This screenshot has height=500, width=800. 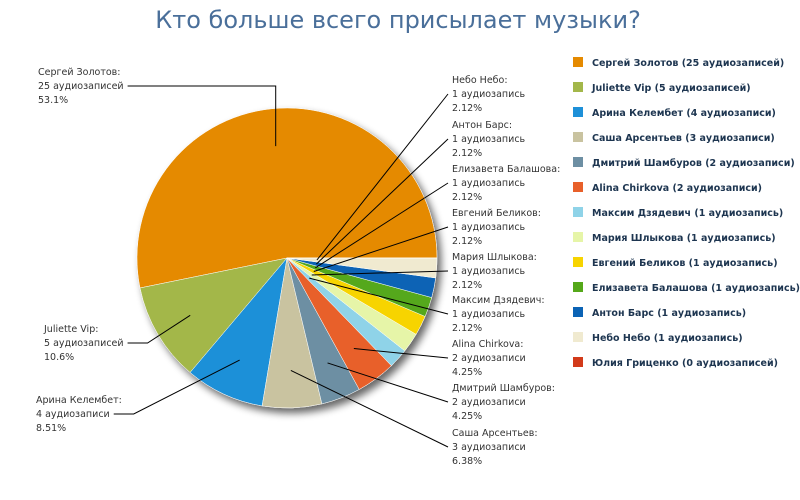 What do you see at coordinates (684, 238) in the screenshot?
I see `legend-label: Мария Шлыкова (1 аудиозапись)` at bounding box center [684, 238].